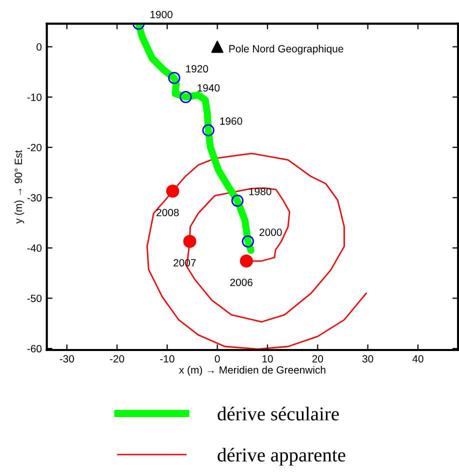 This screenshot has height=473, width=459. Describe the element at coordinates (368, 359) in the screenshot. I see `x-tick-label: 30` at that location.